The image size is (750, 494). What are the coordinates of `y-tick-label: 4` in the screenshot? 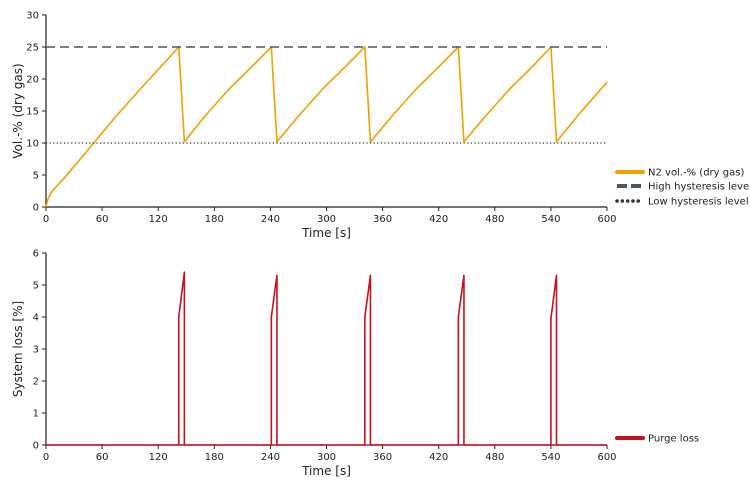 It's located at (36, 318).